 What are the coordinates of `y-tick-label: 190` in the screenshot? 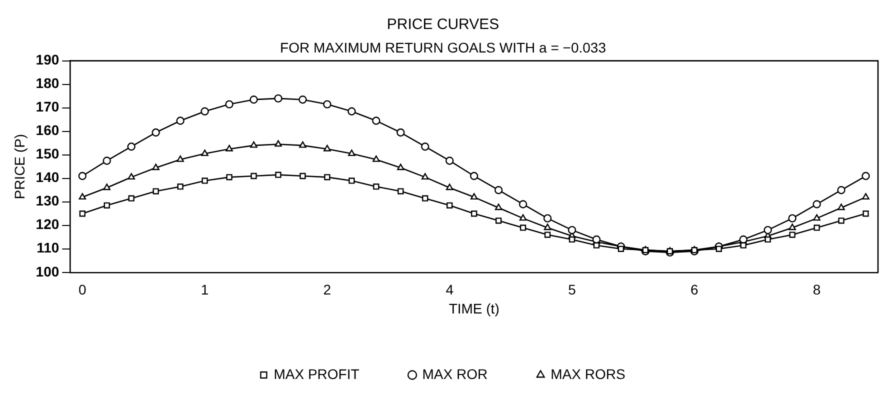 It's located at (48, 60).